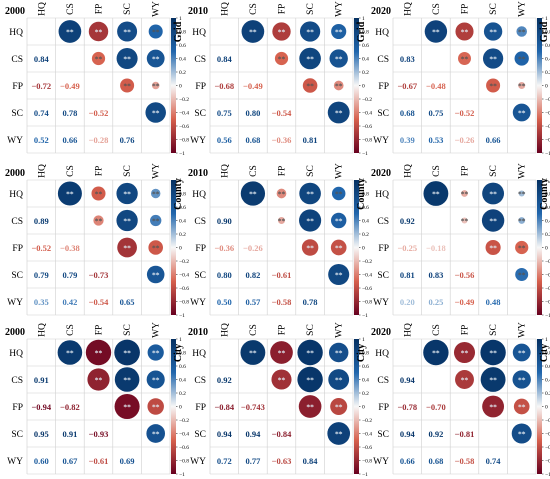 This screenshot has width=550, height=479. I want to click on scale-label: County, so click(544, 194).